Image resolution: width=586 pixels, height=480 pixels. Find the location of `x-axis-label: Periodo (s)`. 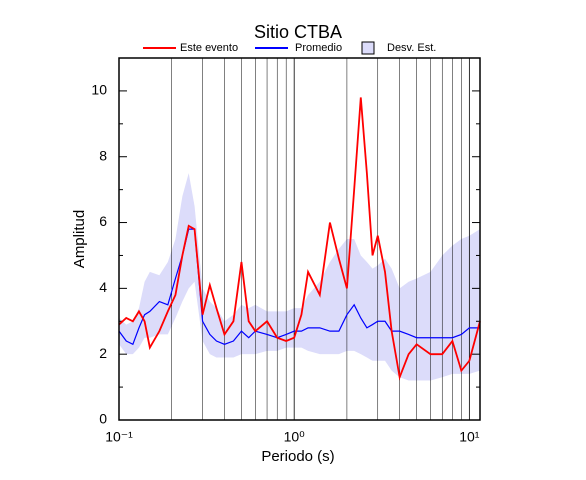

x-axis-label: Periodo (s) is located at coordinates (297, 456).